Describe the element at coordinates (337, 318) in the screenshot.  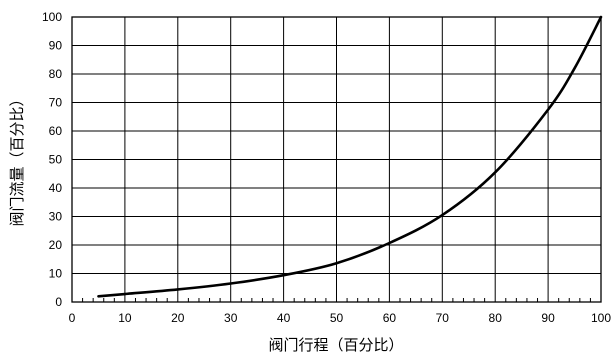
I see `x-tick-label: 50` at that location.